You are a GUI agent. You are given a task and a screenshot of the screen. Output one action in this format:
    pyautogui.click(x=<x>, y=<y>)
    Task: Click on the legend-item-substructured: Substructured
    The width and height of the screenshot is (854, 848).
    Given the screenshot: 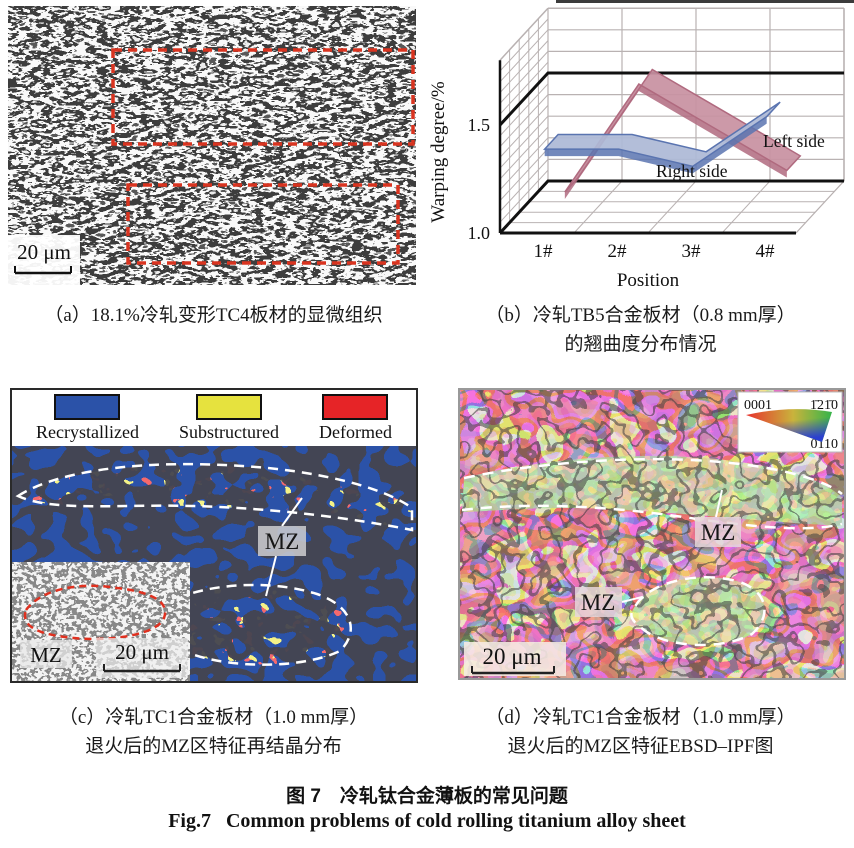 What is the action you would take?
    pyautogui.click(x=228, y=418)
    